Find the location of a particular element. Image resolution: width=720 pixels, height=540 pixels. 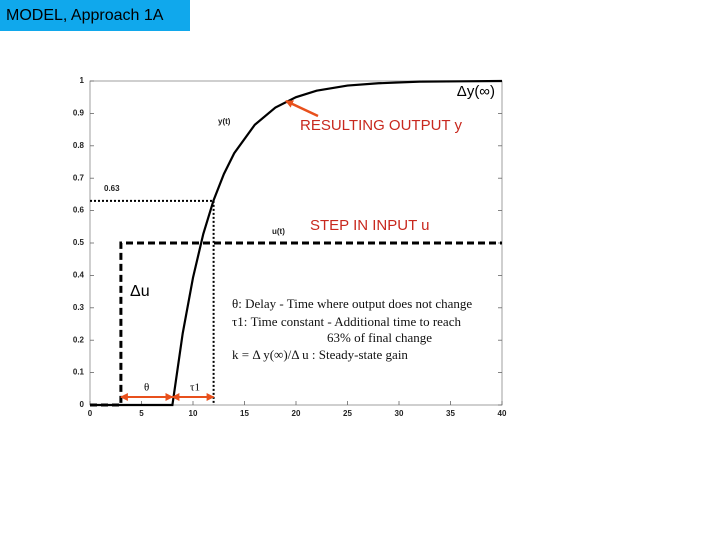

y-tick-label: 0.5 is located at coordinates (79, 242).